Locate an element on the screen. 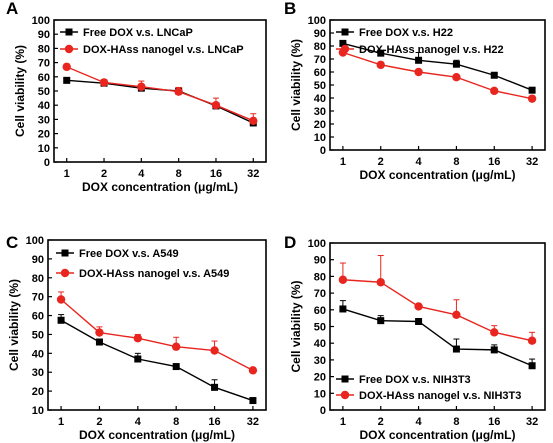 The image size is (553, 443). legend-label: Free DOX v.s. LNCaP is located at coordinates (138, 33).